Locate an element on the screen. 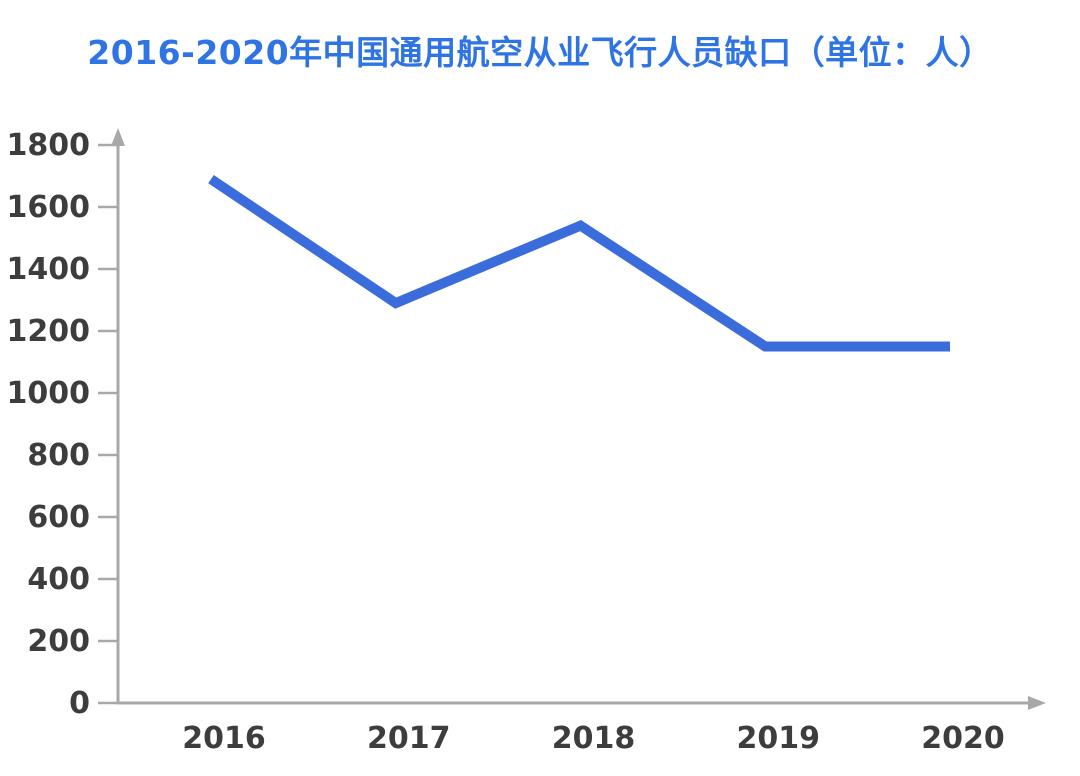  y-axis-tick-label: 1200 is located at coordinates (49, 331).